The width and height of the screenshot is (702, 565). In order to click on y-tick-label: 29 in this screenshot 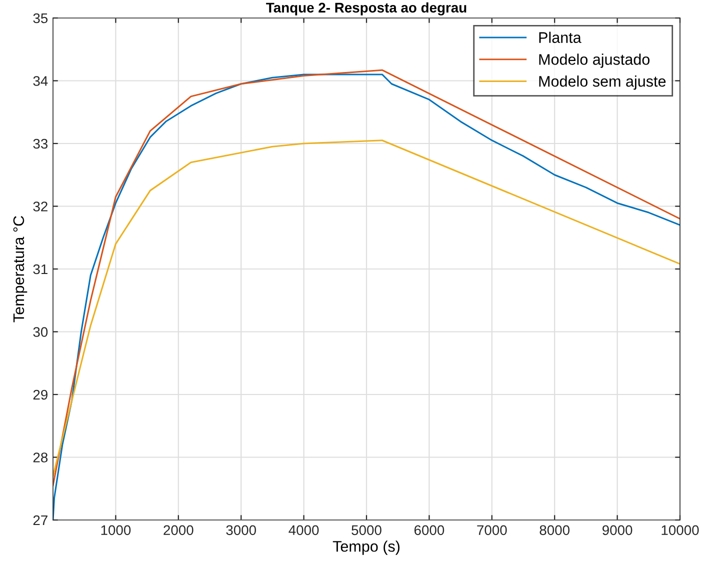, I will do `click(40, 395)`.